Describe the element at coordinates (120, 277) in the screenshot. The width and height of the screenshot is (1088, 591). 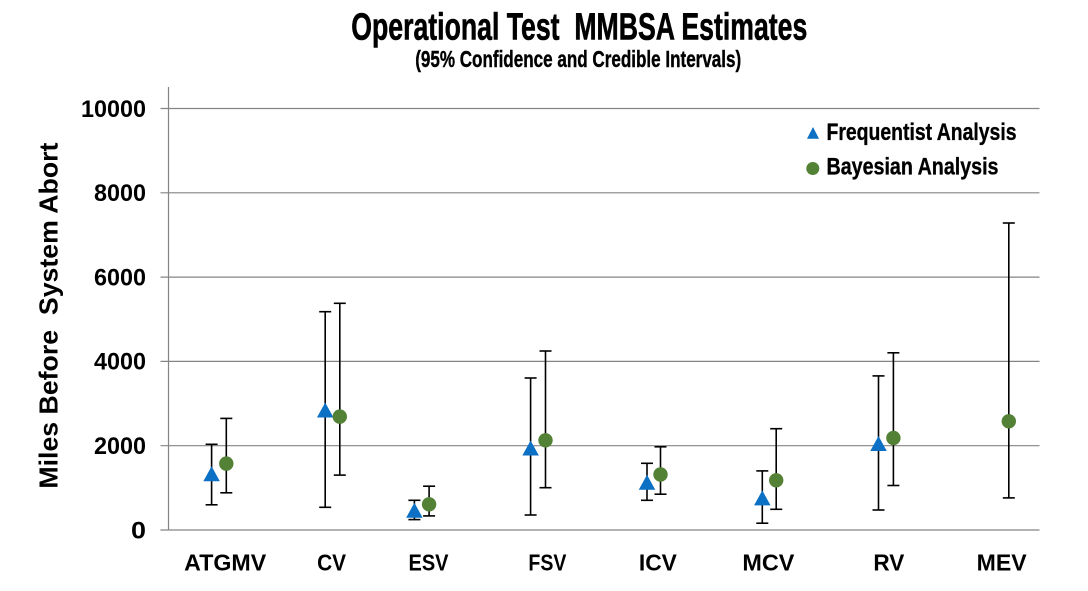
I see `svg-text: 6000` at that location.